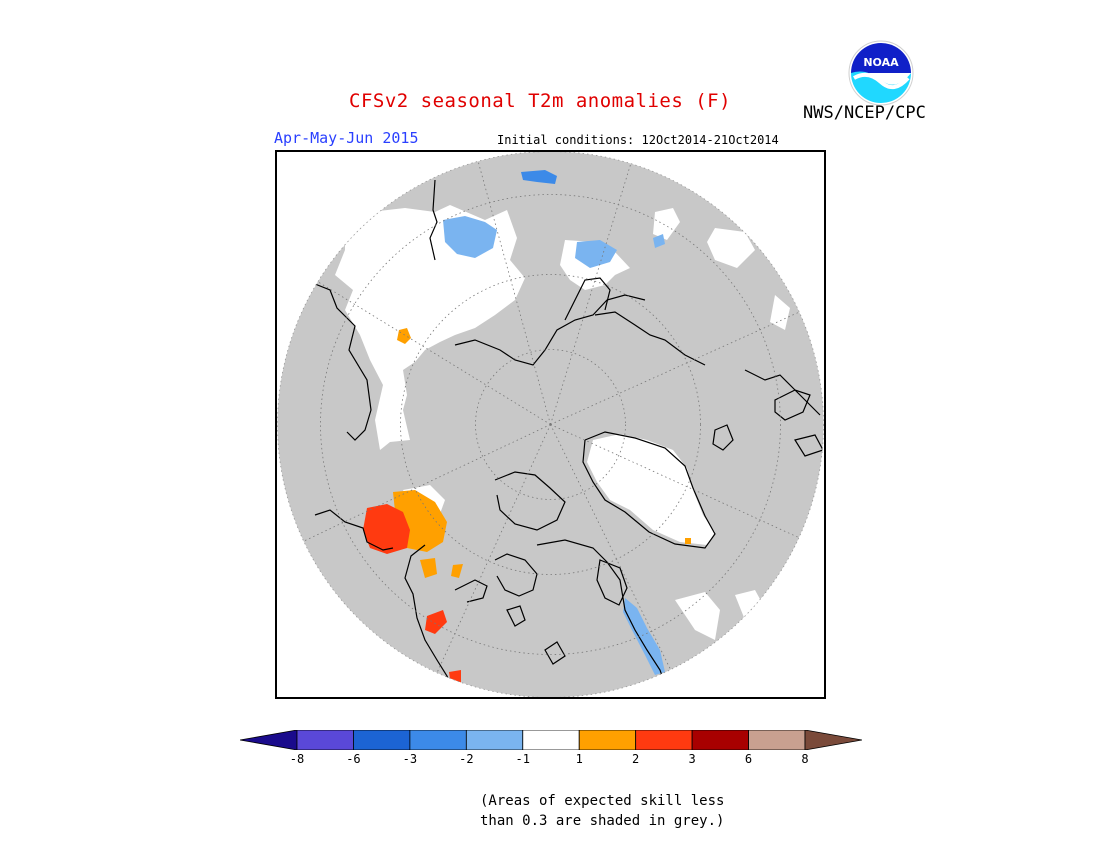 The height and width of the screenshot is (850, 1100). Describe the element at coordinates (430, 327) in the screenshot. I see `near-normal-region-asia` at that location.